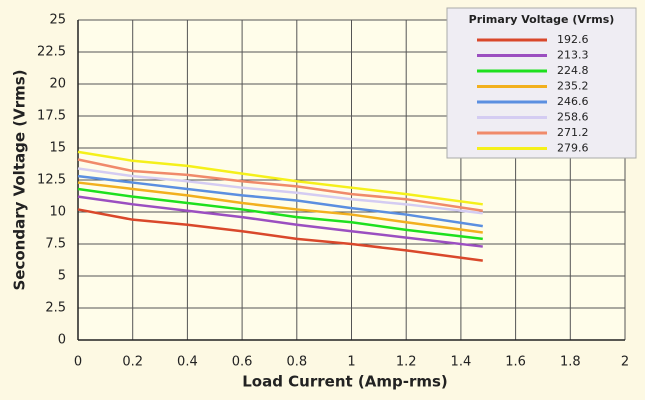 The image size is (645, 400). What do you see at coordinates (57, 212) in the screenshot?
I see `y-tick-label: 10` at bounding box center [57, 212].